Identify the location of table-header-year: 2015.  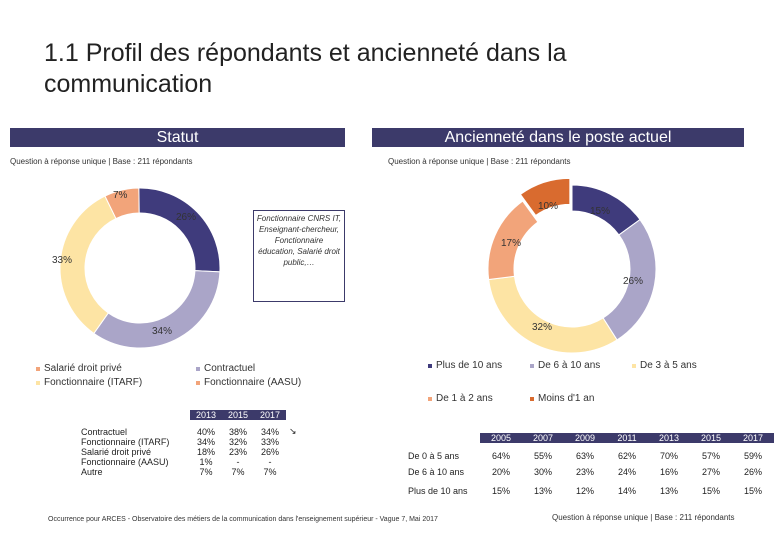
(711, 438).